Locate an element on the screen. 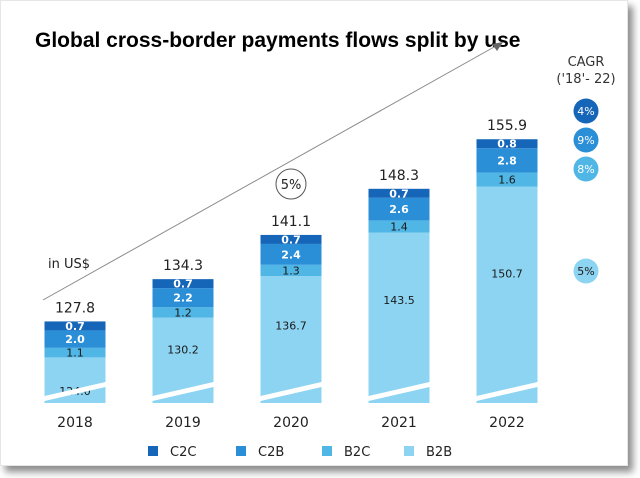 The height and width of the screenshot is (478, 640). value-label-c2c-2022: 0.8 is located at coordinates (507, 144).